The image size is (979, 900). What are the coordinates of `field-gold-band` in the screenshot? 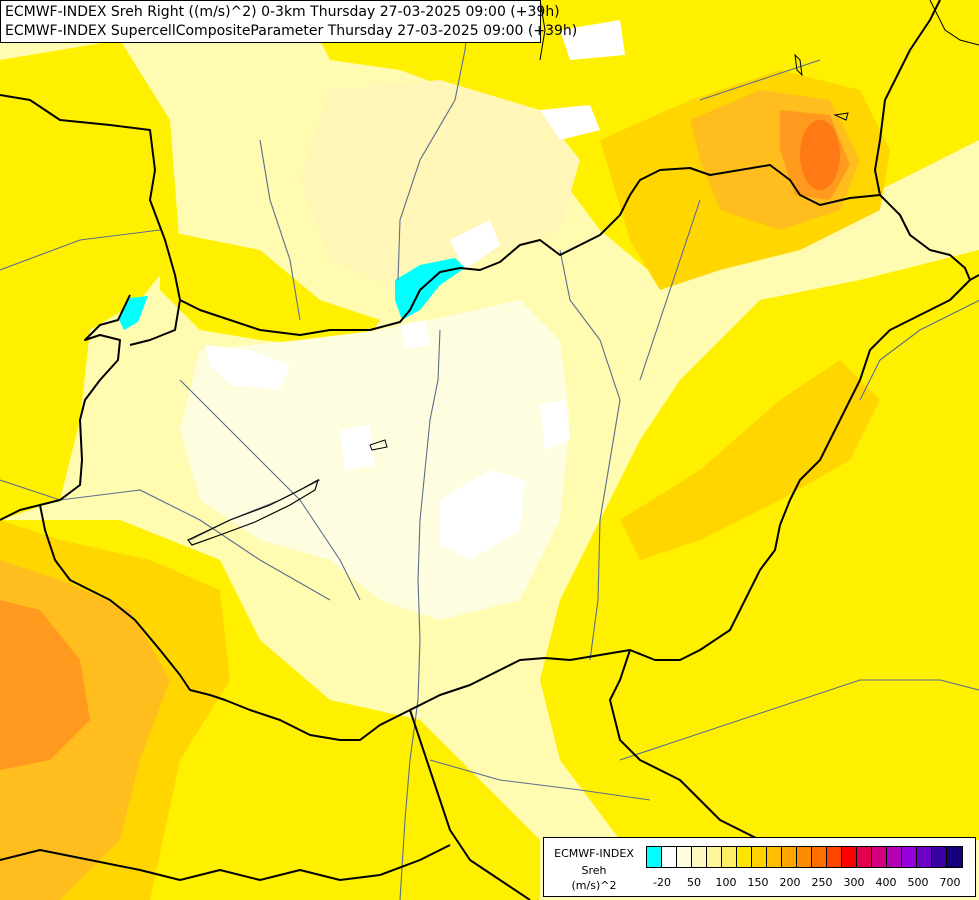 It's located at (750, 460).